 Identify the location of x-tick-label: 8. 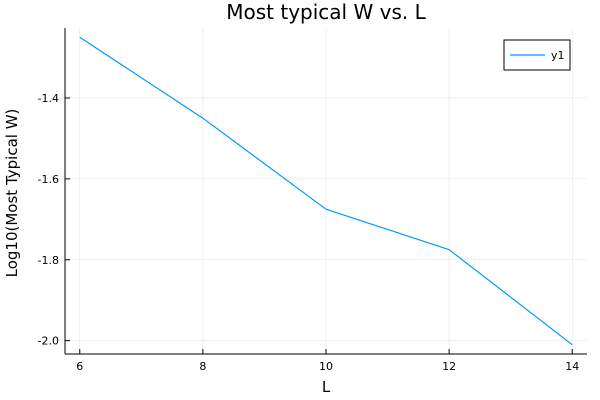
(202, 366).